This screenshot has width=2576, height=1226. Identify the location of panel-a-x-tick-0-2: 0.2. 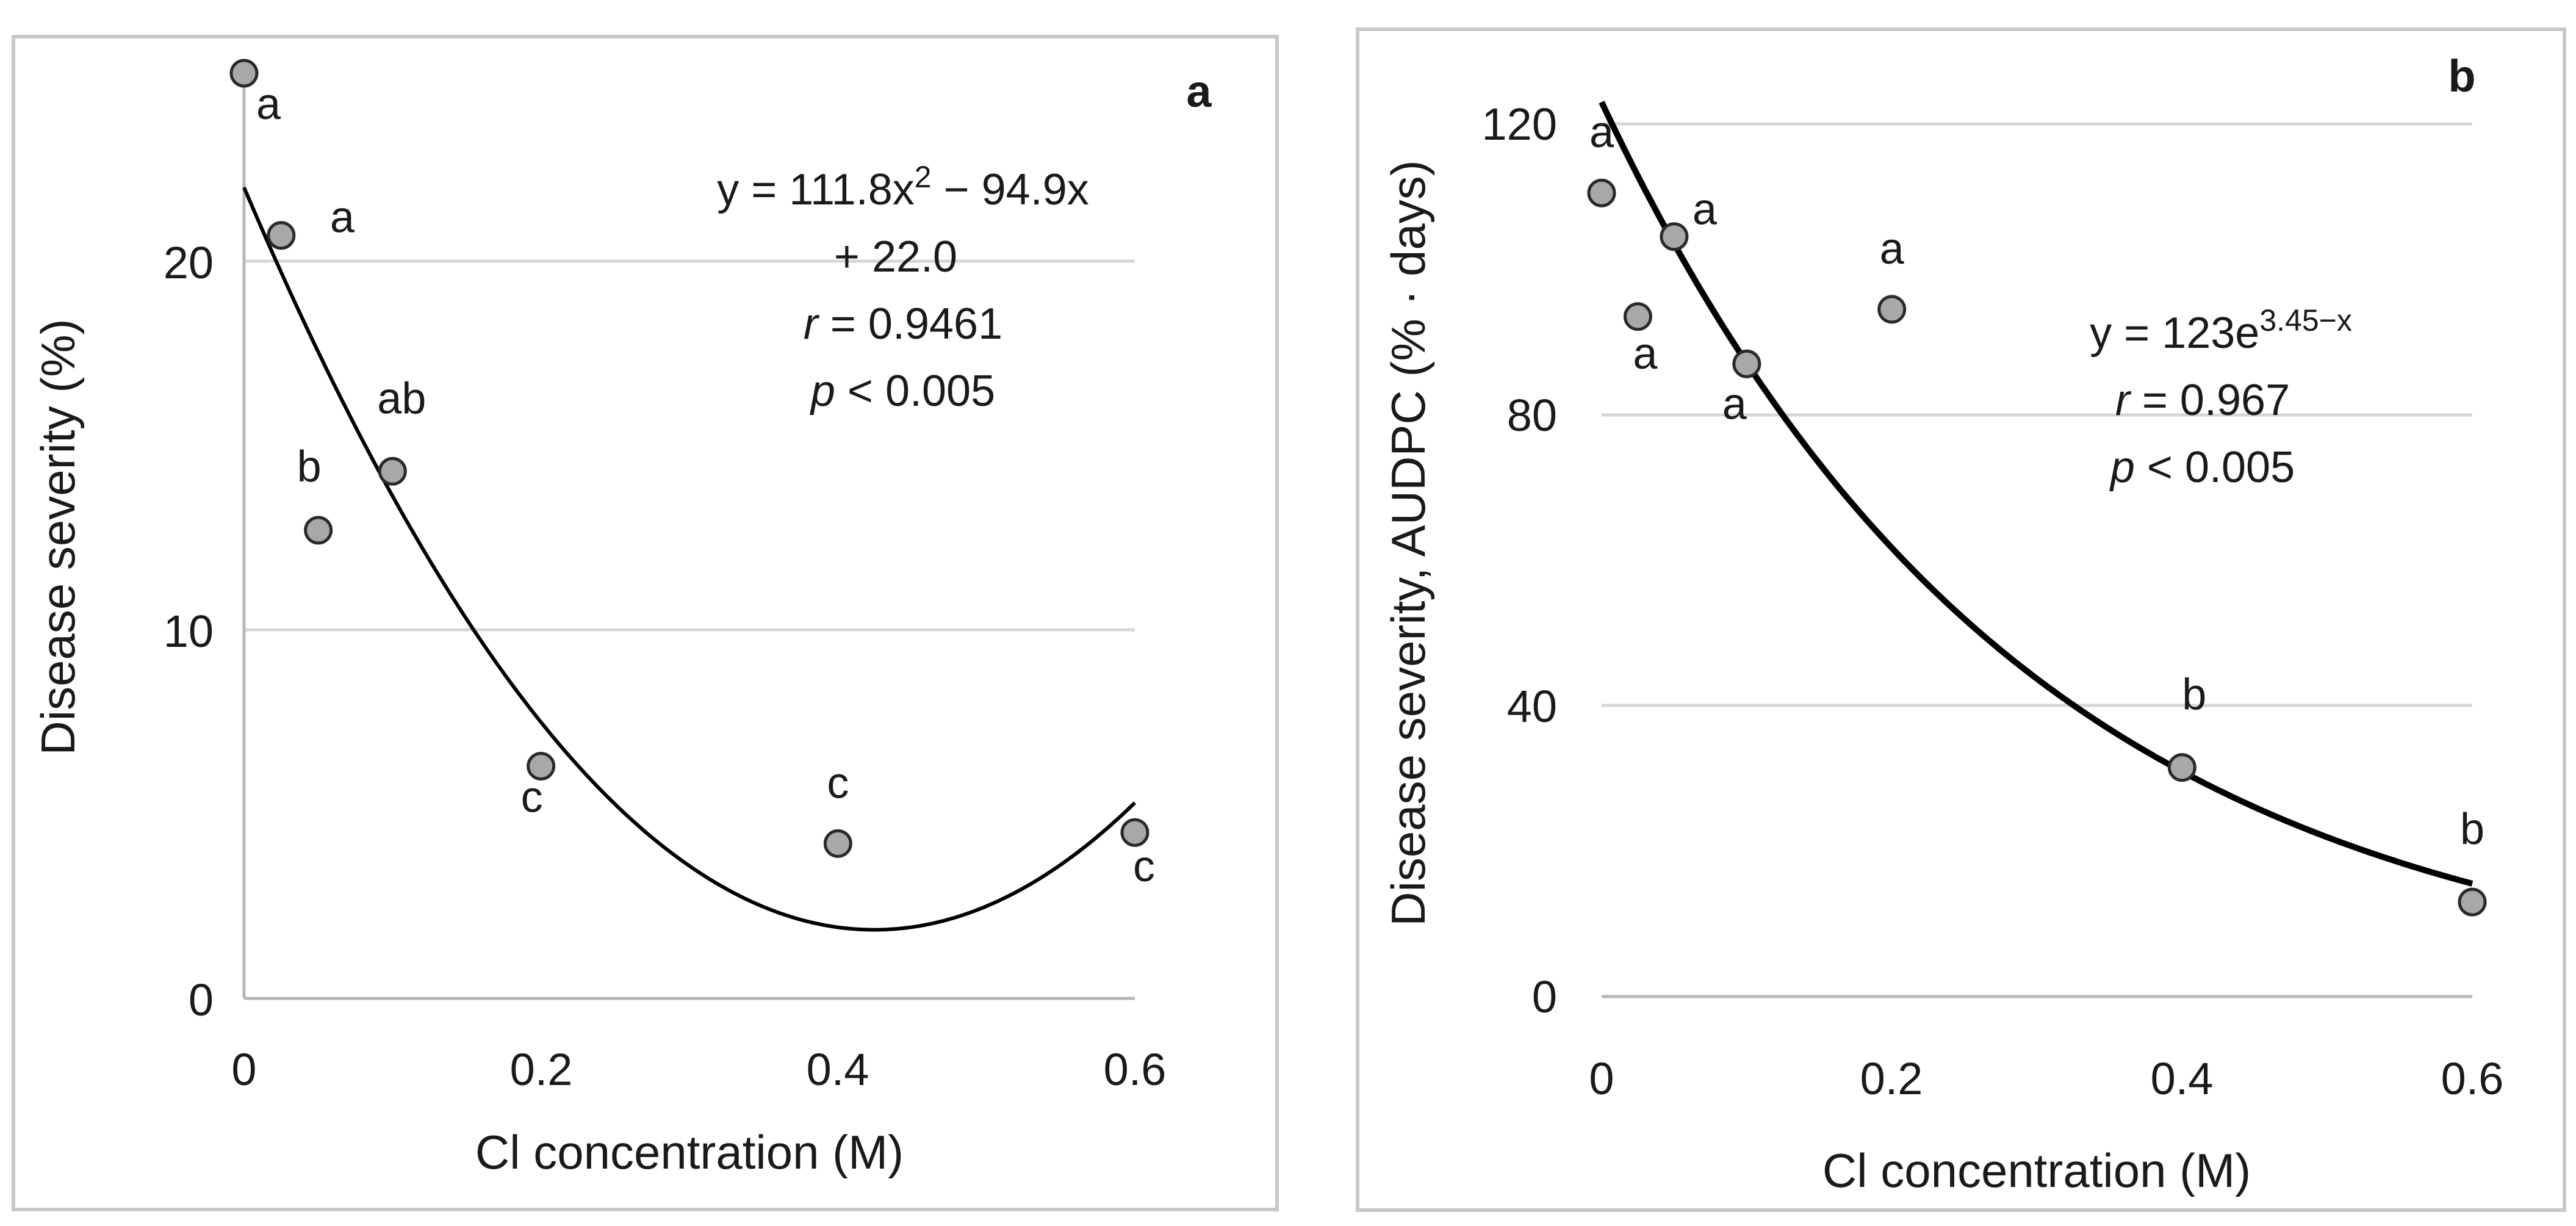
(541, 1069).